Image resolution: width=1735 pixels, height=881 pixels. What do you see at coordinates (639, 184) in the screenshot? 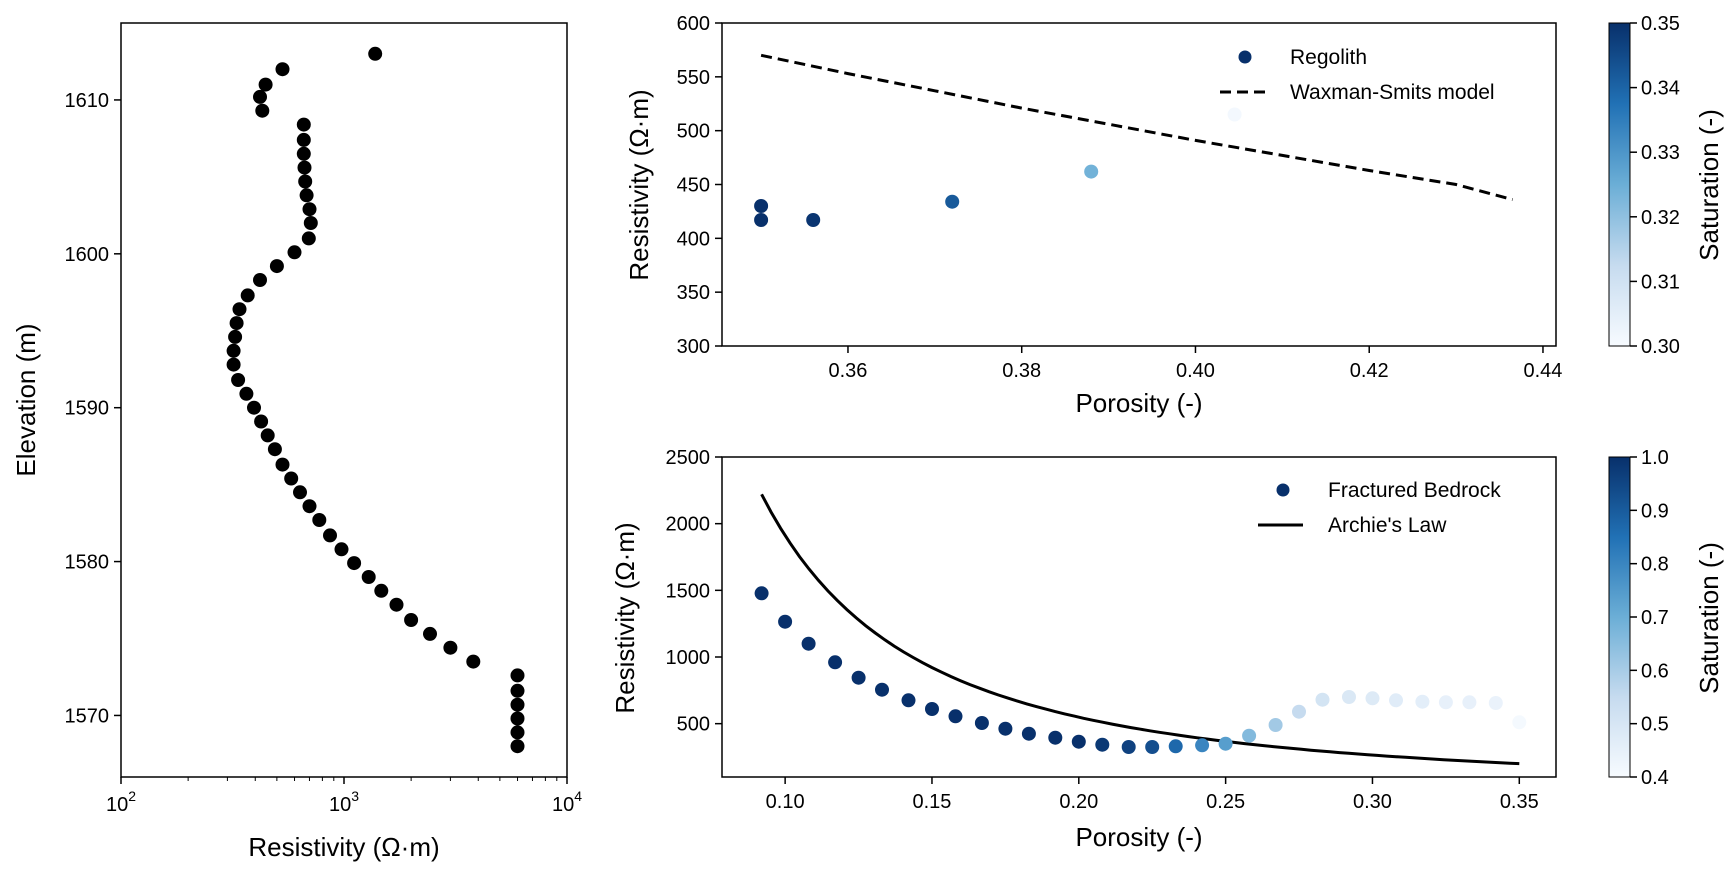
I see `regolith-ylabel: Resistivity (Ω·m)` at bounding box center [639, 184].